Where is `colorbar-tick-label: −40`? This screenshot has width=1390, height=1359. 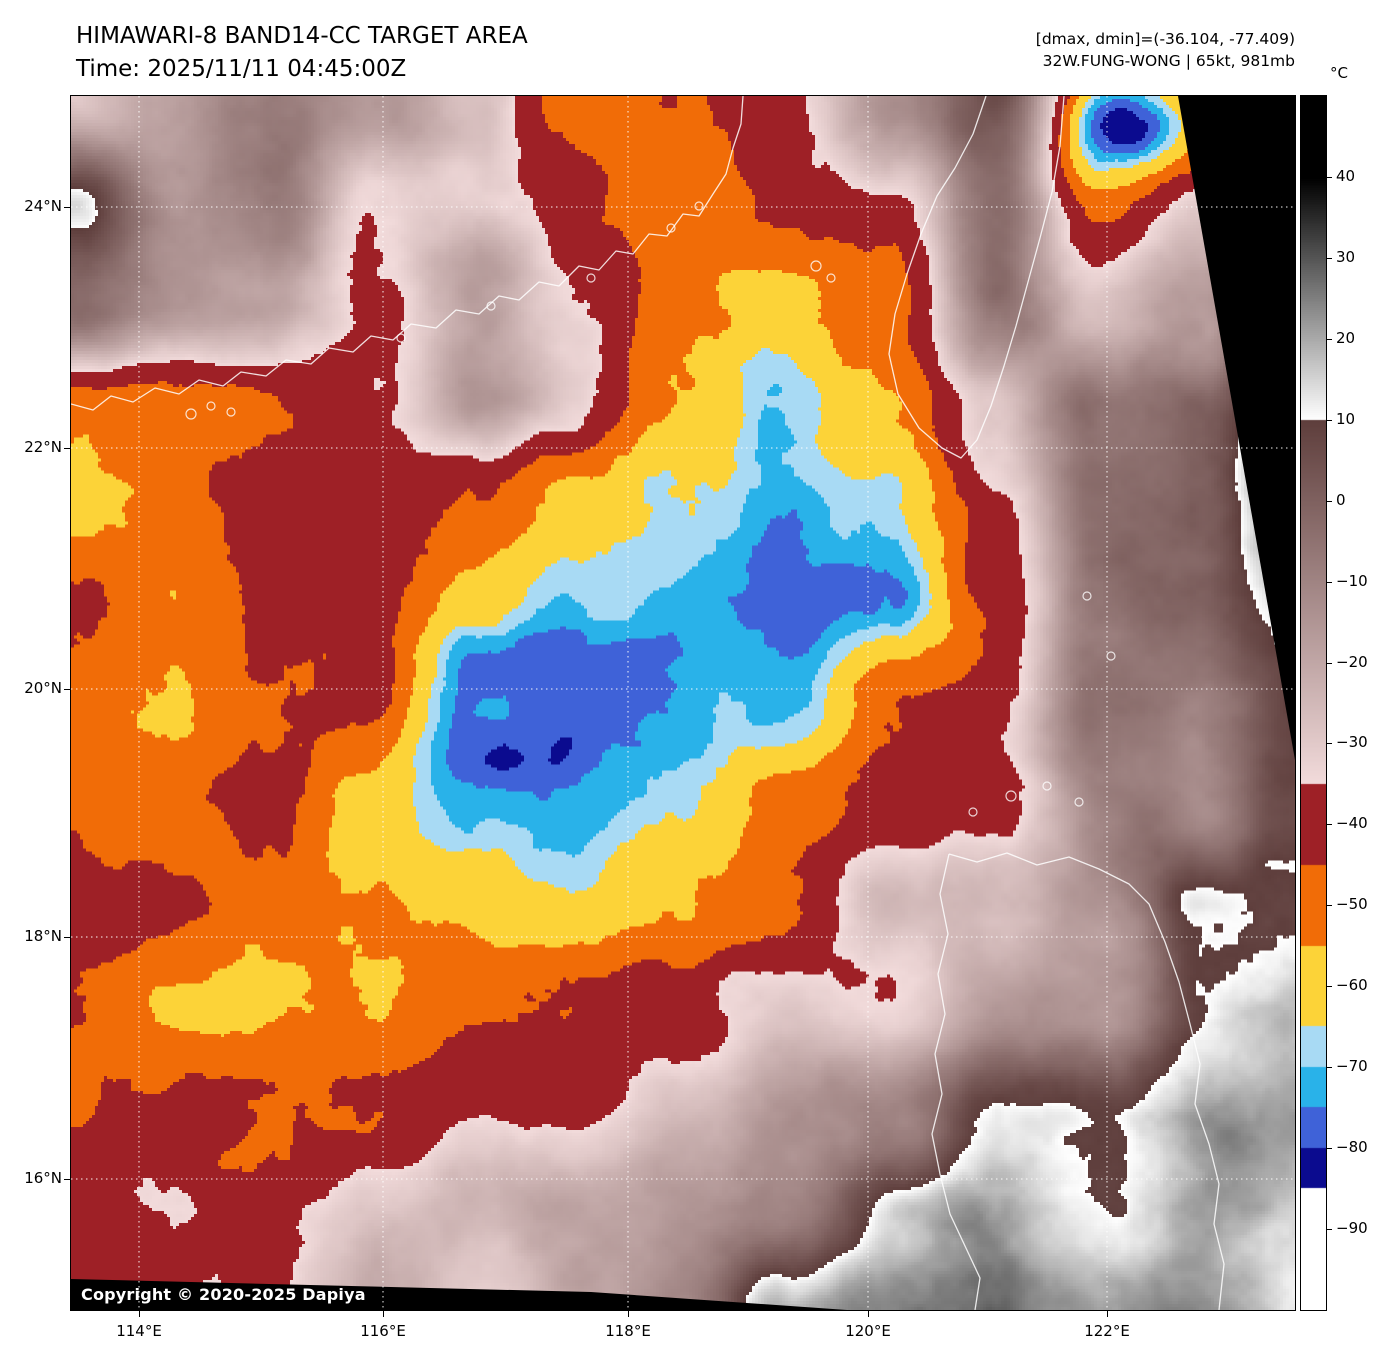
colorbar-tick-label: −40 is located at coordinates (1352, 823).